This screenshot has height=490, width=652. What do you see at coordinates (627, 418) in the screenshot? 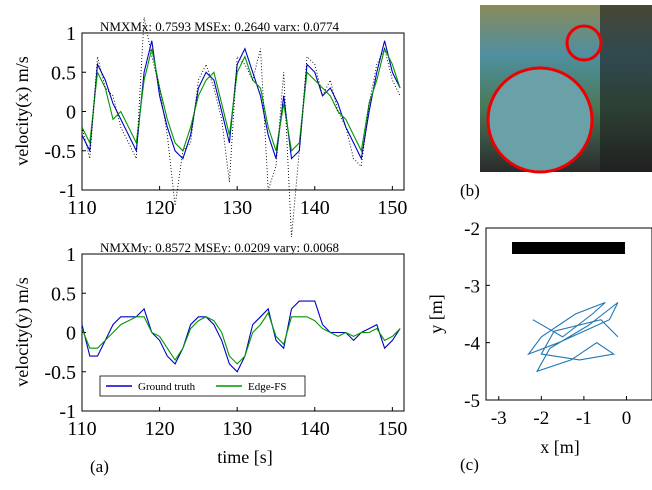
I see `x-tick-label: 0` at bounding box center [627, 418].